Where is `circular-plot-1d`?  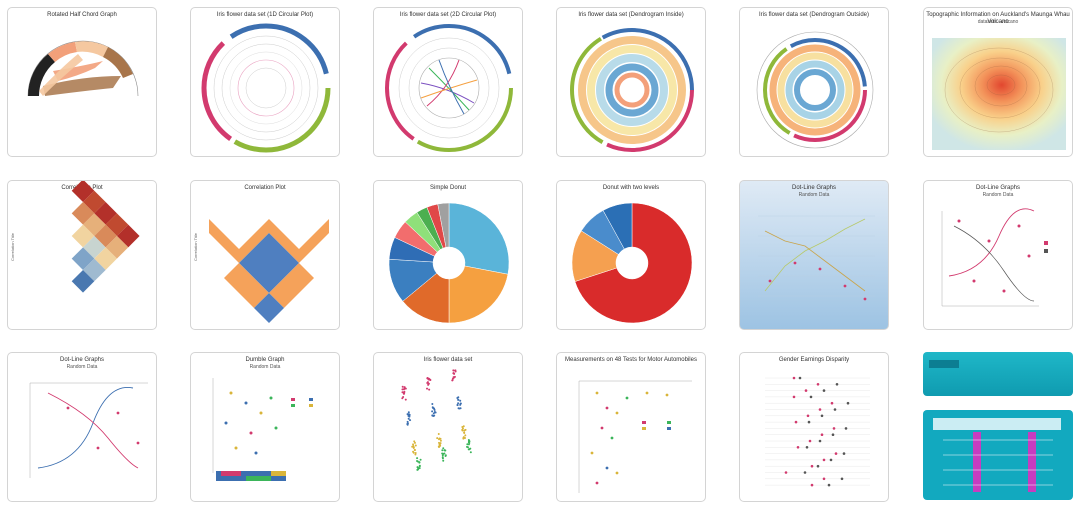 circular-plot-1d is located at coordinates (266, 88).